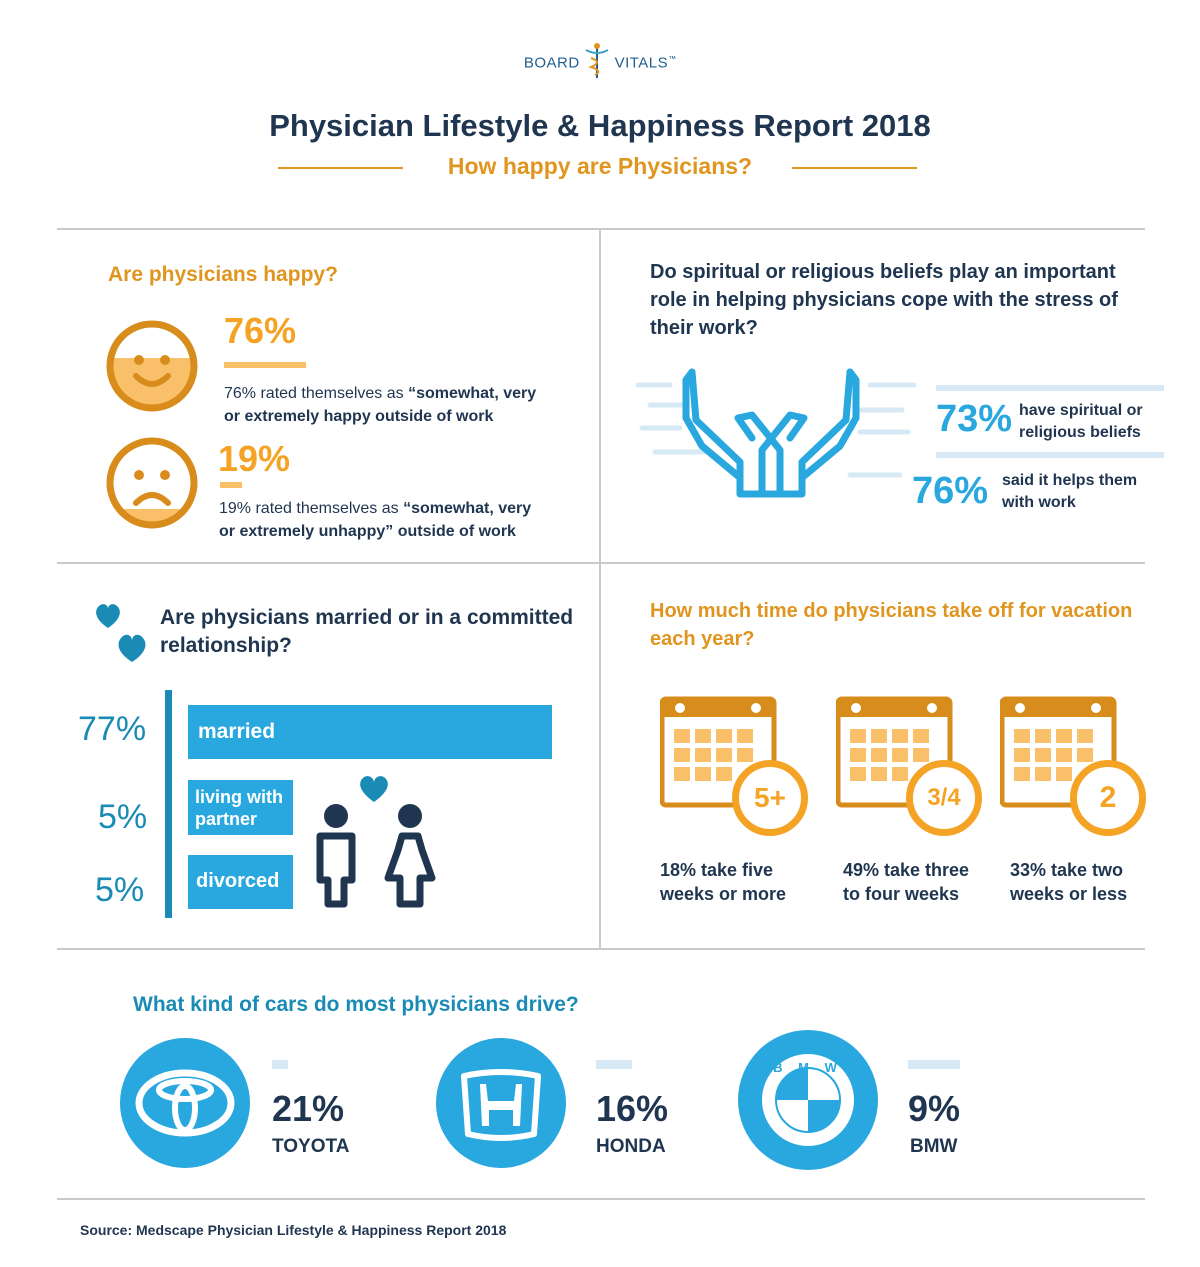 This screenshot has height=1267, width=1200. I want to click on vacation-badge-1-text: 5+, so click(770, 797).